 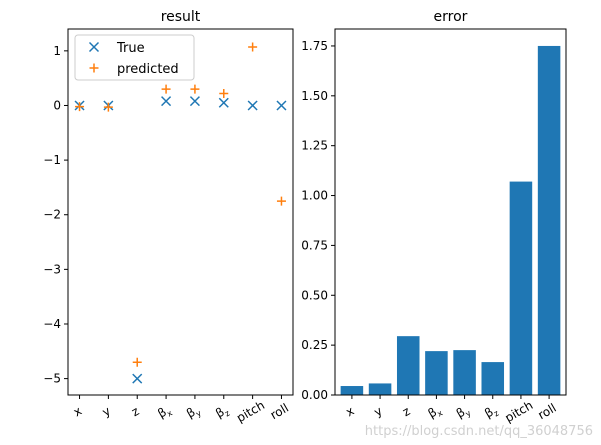 What do you see at coordinates (57, 51) in the screenshot?
I see `y-tick-label: 1` at bounding box center [57, 51].